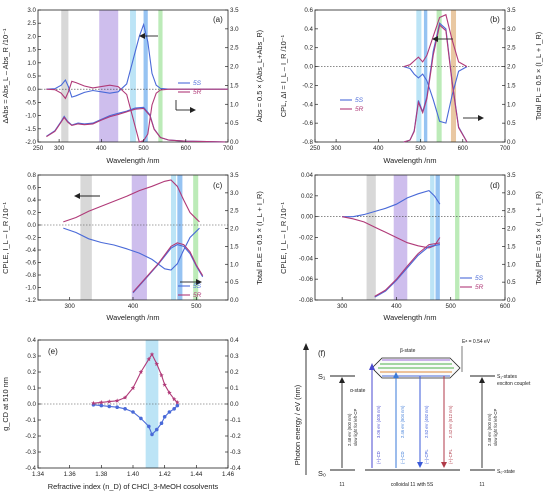  What do you see at coordinates (507, 377) in the screenshot?
I see `panel-f-s1-states: S₁-states` at bounding box center [507, 377].